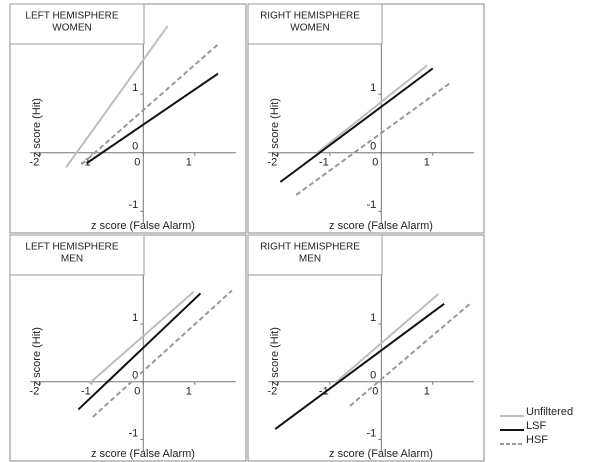 This screenshot has width=592, height=462. Describe the element at coordinates (537, 440) in the screenshot. I see `legend-label: HSF` at that location.